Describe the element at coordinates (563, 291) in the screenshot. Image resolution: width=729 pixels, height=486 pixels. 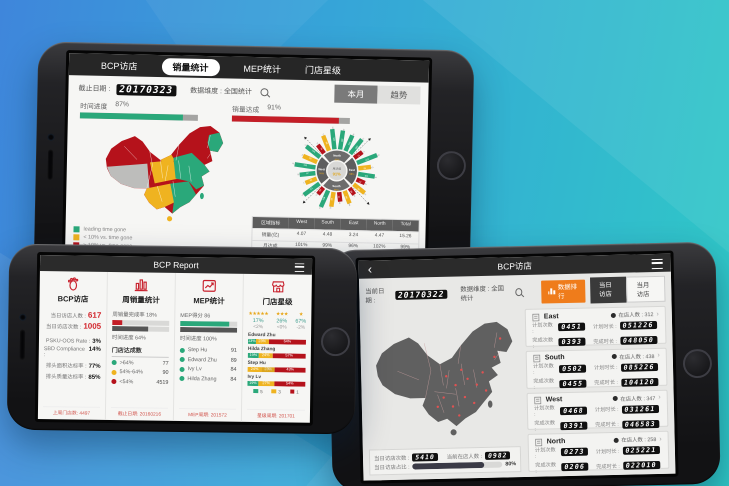
I see `rank-button: 数据排行` at that location.